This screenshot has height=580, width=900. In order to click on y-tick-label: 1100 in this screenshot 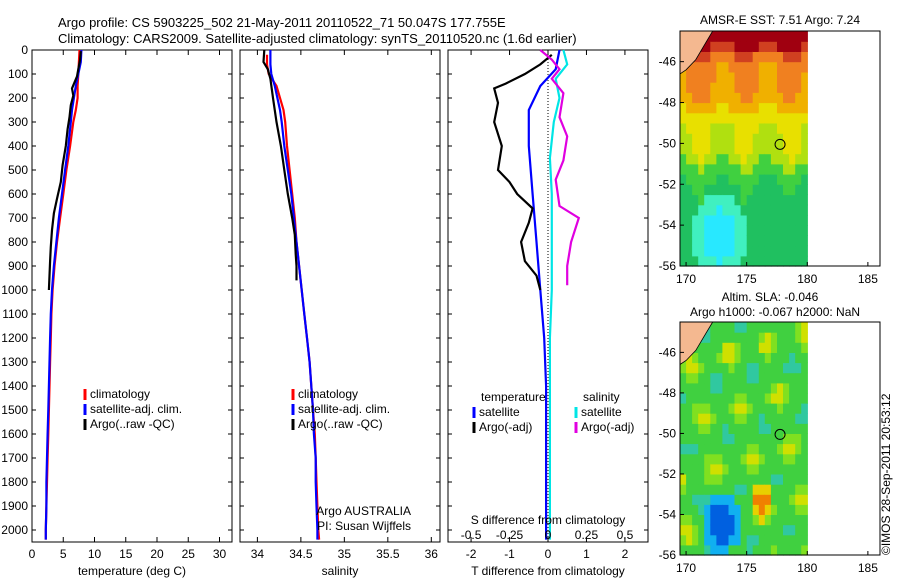, I will do `click(15, 314)`.